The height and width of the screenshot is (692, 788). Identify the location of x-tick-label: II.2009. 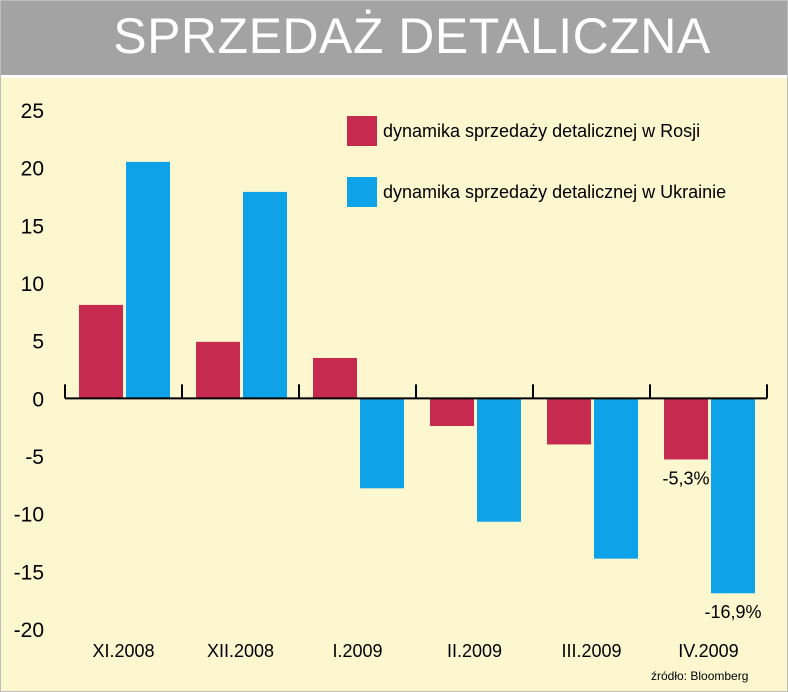
(474, 651).